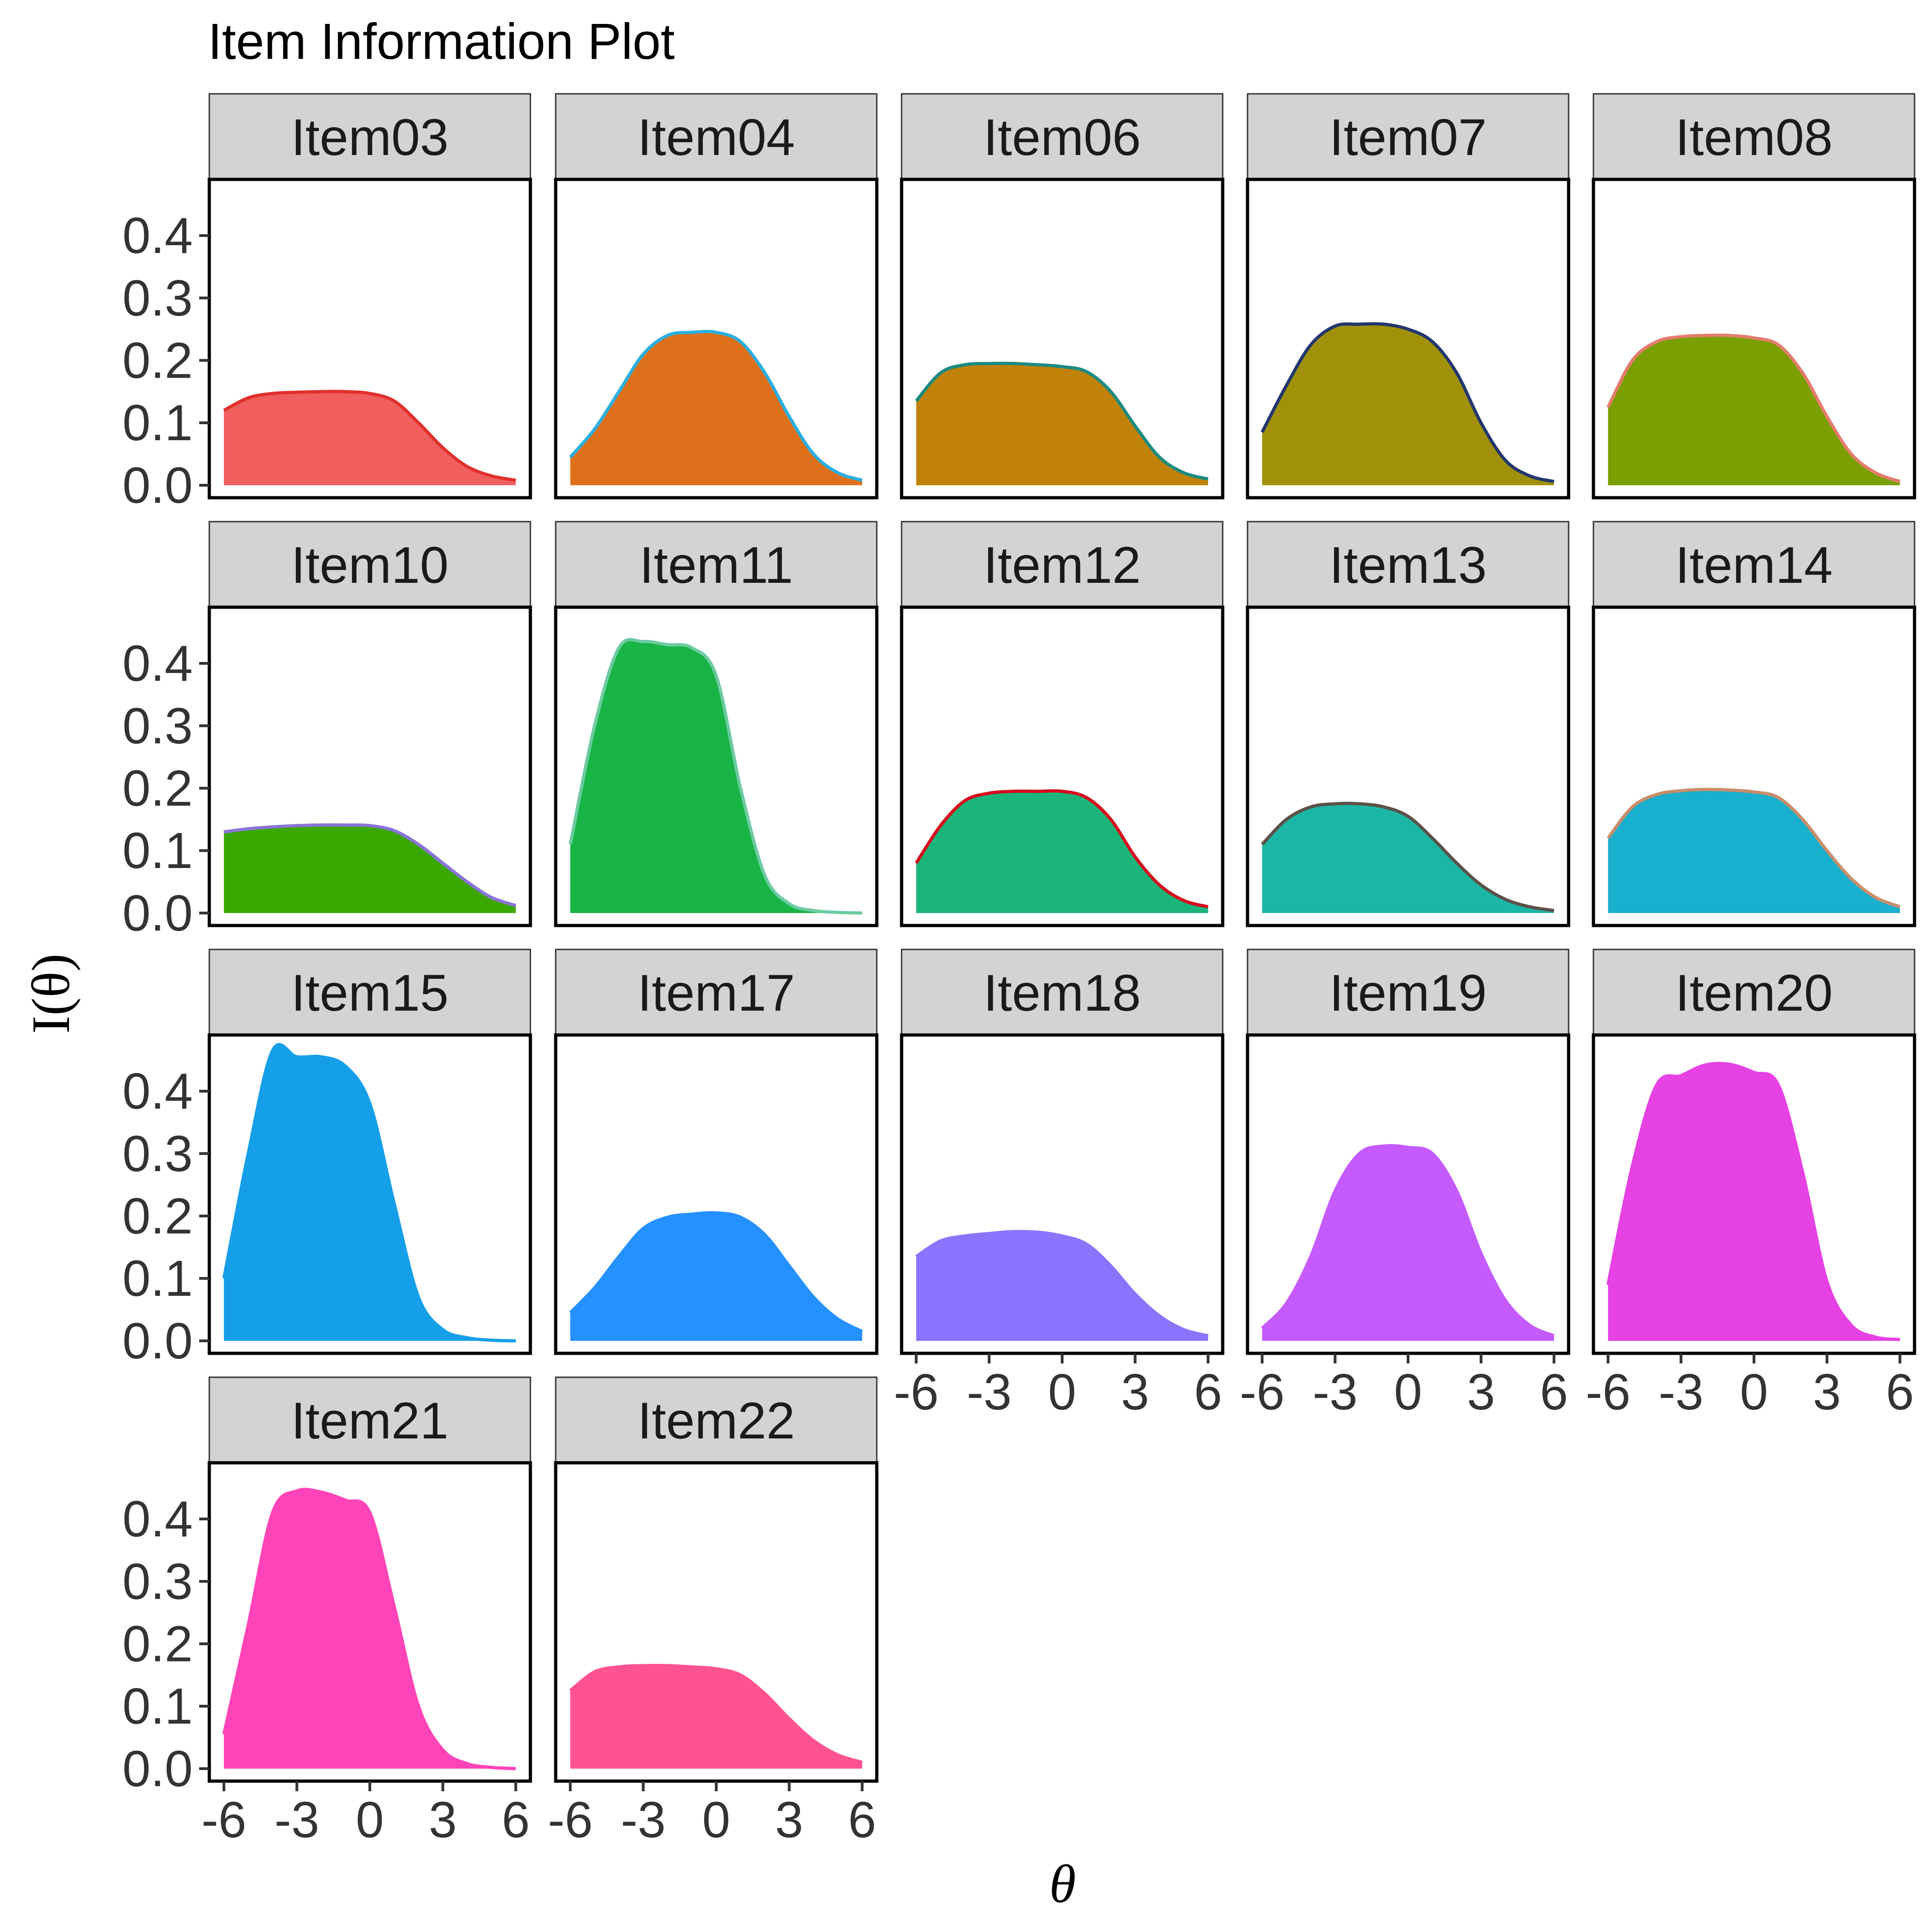  I want to click on facet-panel: Item20 -6 -3 0 3 6, so click(1751, 1184).